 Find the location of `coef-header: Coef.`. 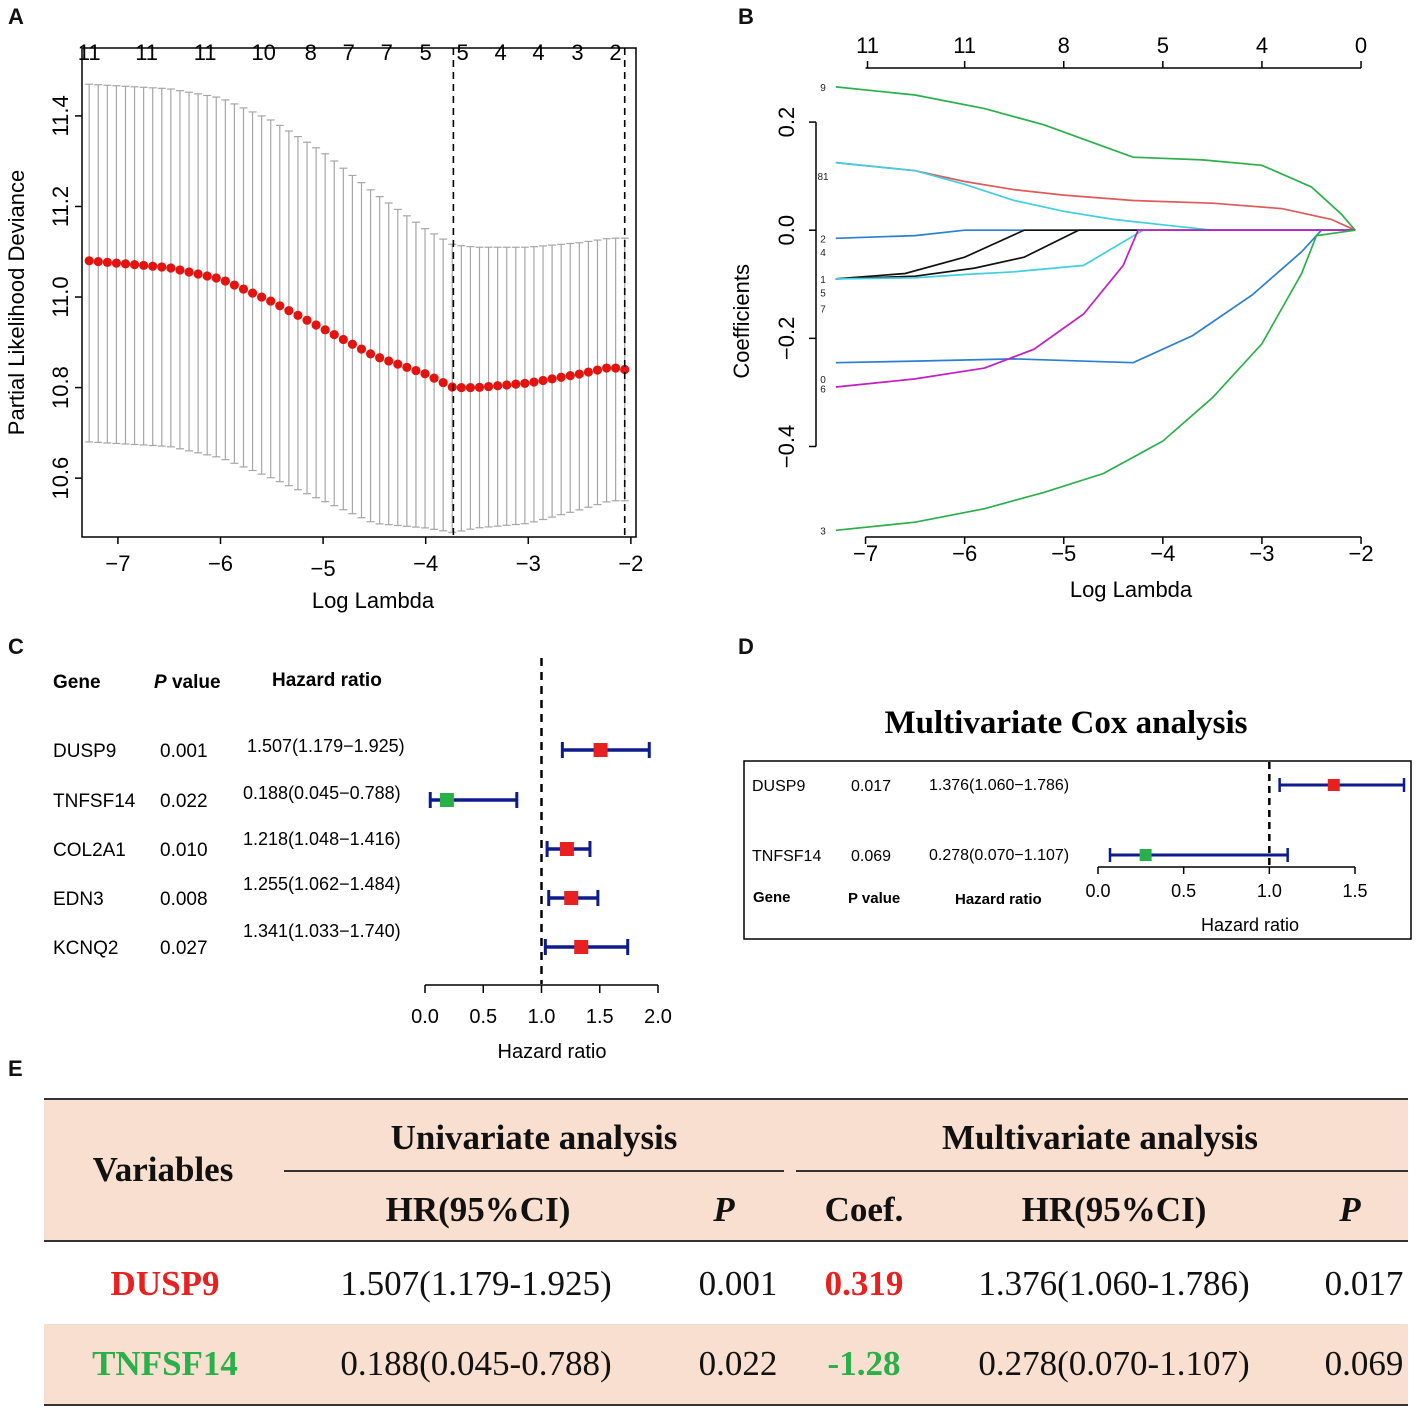

coef-header: Coef. is located at coordinates (864, 1209).